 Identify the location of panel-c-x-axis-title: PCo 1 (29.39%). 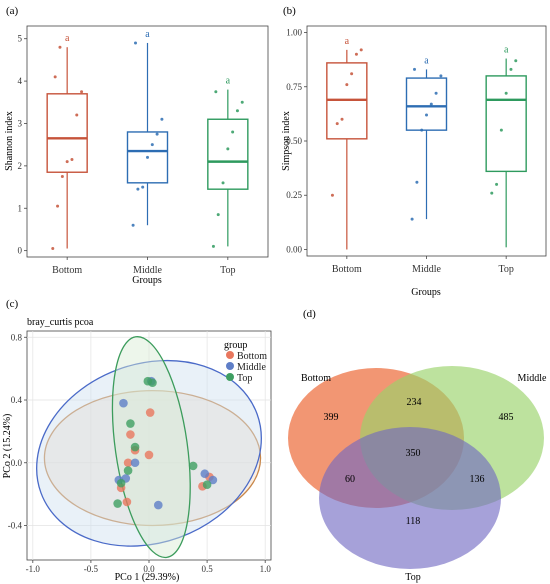
(147, 577).